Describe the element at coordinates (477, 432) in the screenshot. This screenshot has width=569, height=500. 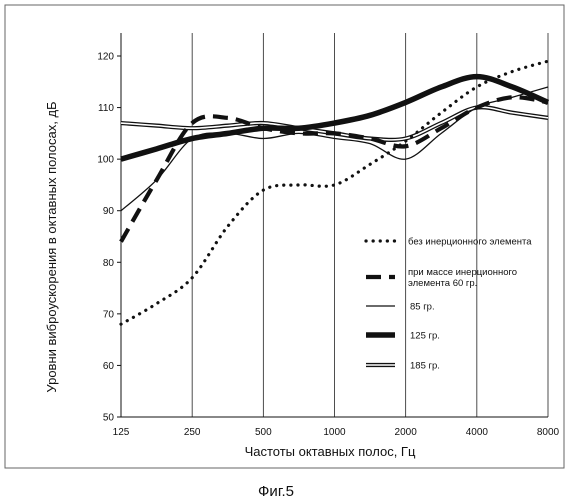
I see `x-tick-label-4000: 4000` at that location.